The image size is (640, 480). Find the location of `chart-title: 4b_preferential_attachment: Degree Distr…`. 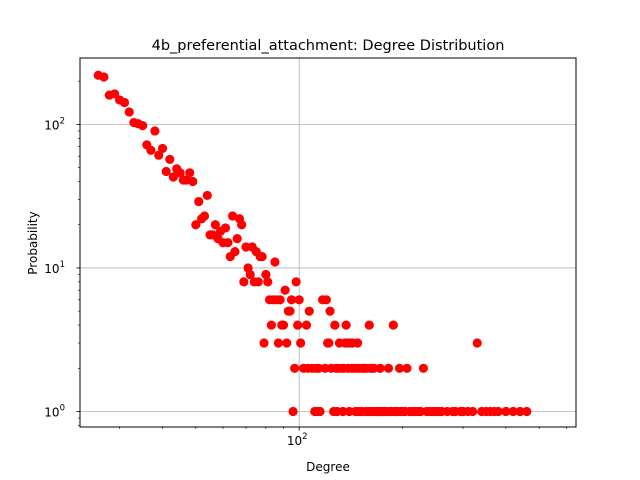

chart-title: 4b_preferential_attachment: Degree Distr… is located at coordinates (328, 46).